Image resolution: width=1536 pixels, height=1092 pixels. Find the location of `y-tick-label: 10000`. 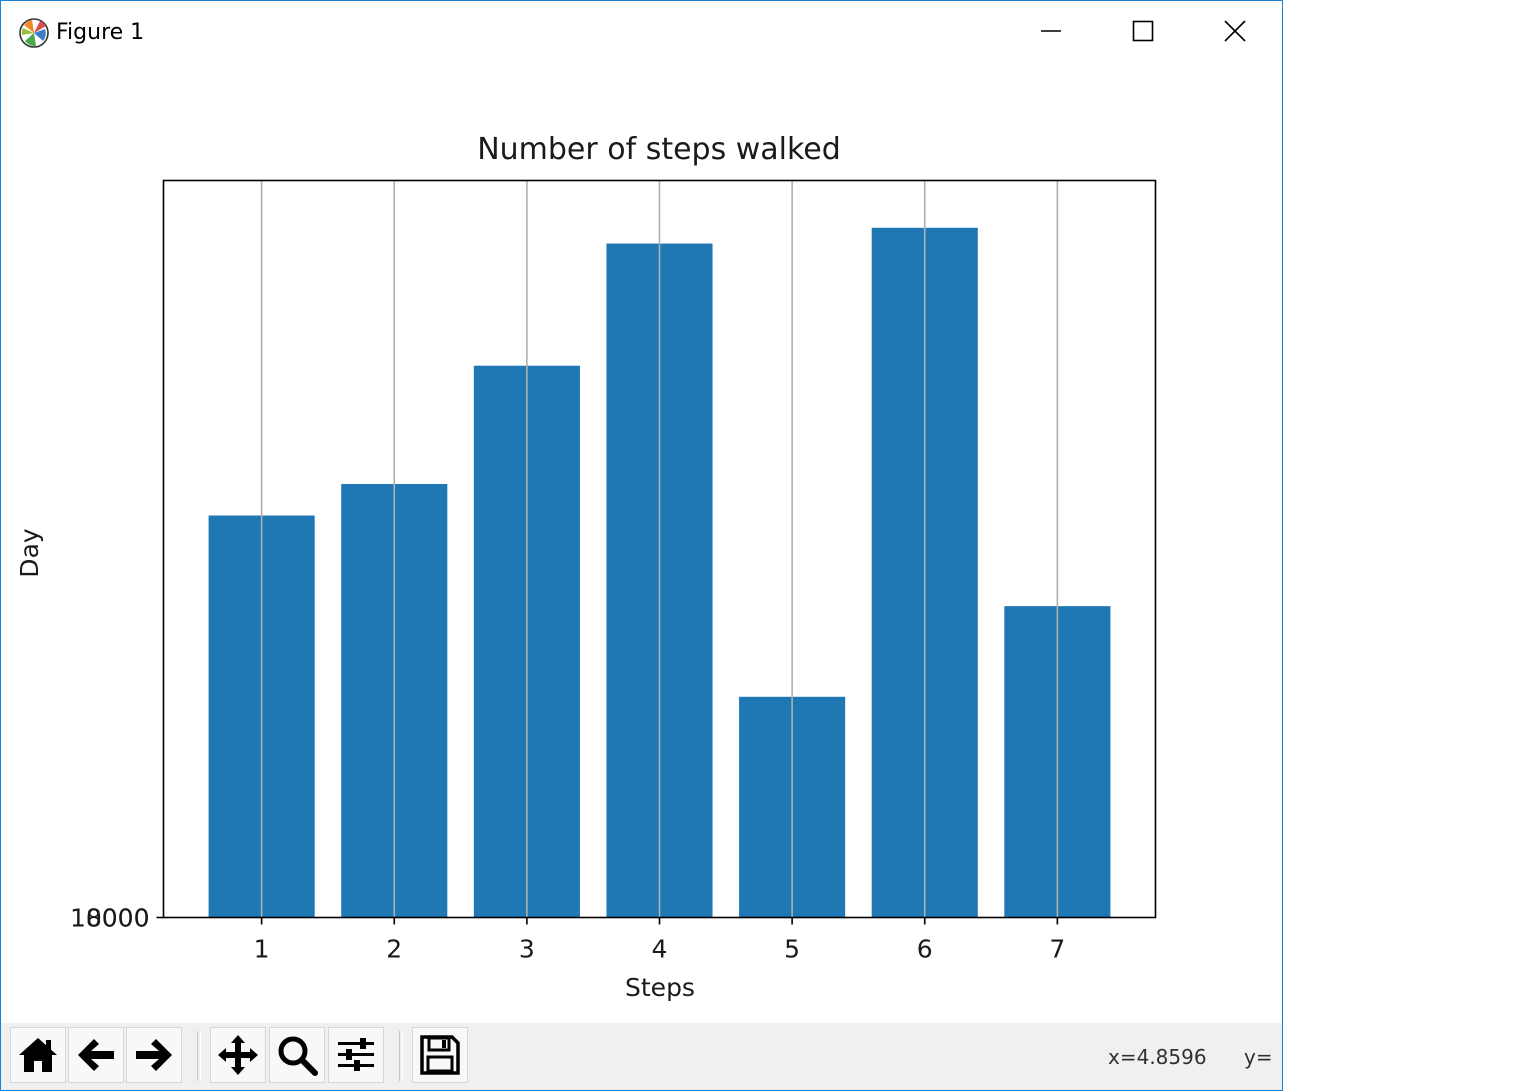

y-tick-label: 10000 is located at coordinates (110, 918).